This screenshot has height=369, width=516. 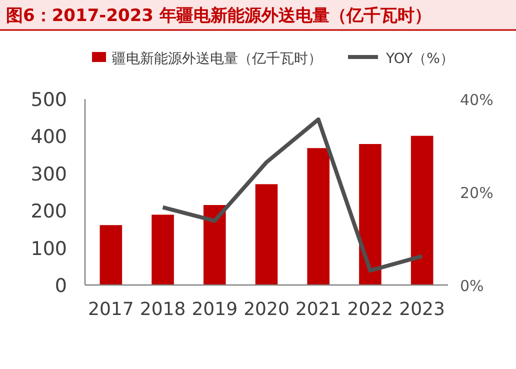 What do you see at coordinates (215, 309) in the screenshot?
I see `x-tick-label: 2019` at bounding box center [215, 309].